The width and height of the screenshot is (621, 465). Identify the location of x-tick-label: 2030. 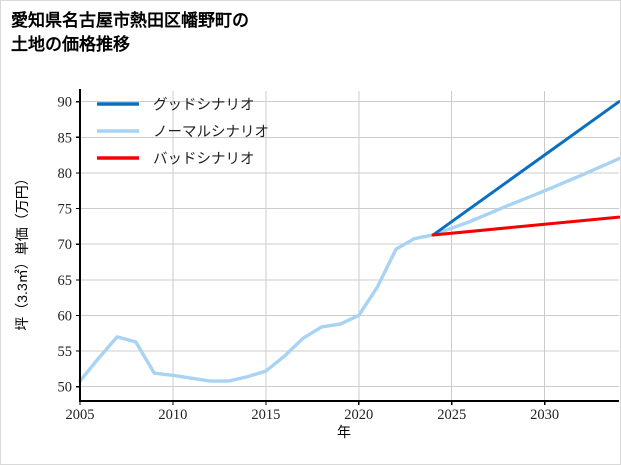
(544, 415).